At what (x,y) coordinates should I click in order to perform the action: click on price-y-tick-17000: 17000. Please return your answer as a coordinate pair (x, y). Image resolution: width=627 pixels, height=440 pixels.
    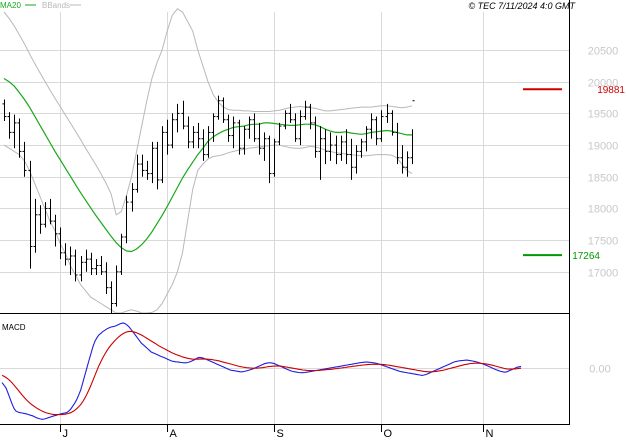
    Looking at the image, I should click on (603, 274).